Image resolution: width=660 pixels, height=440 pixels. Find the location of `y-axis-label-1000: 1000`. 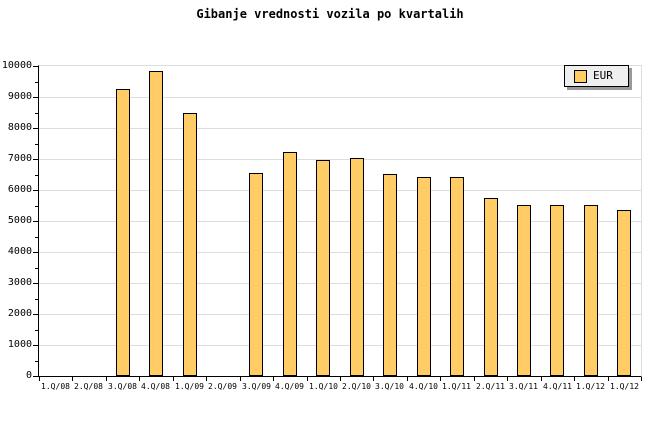

y-axis-label-1000: 1000 is located at coordinates (19, 344).